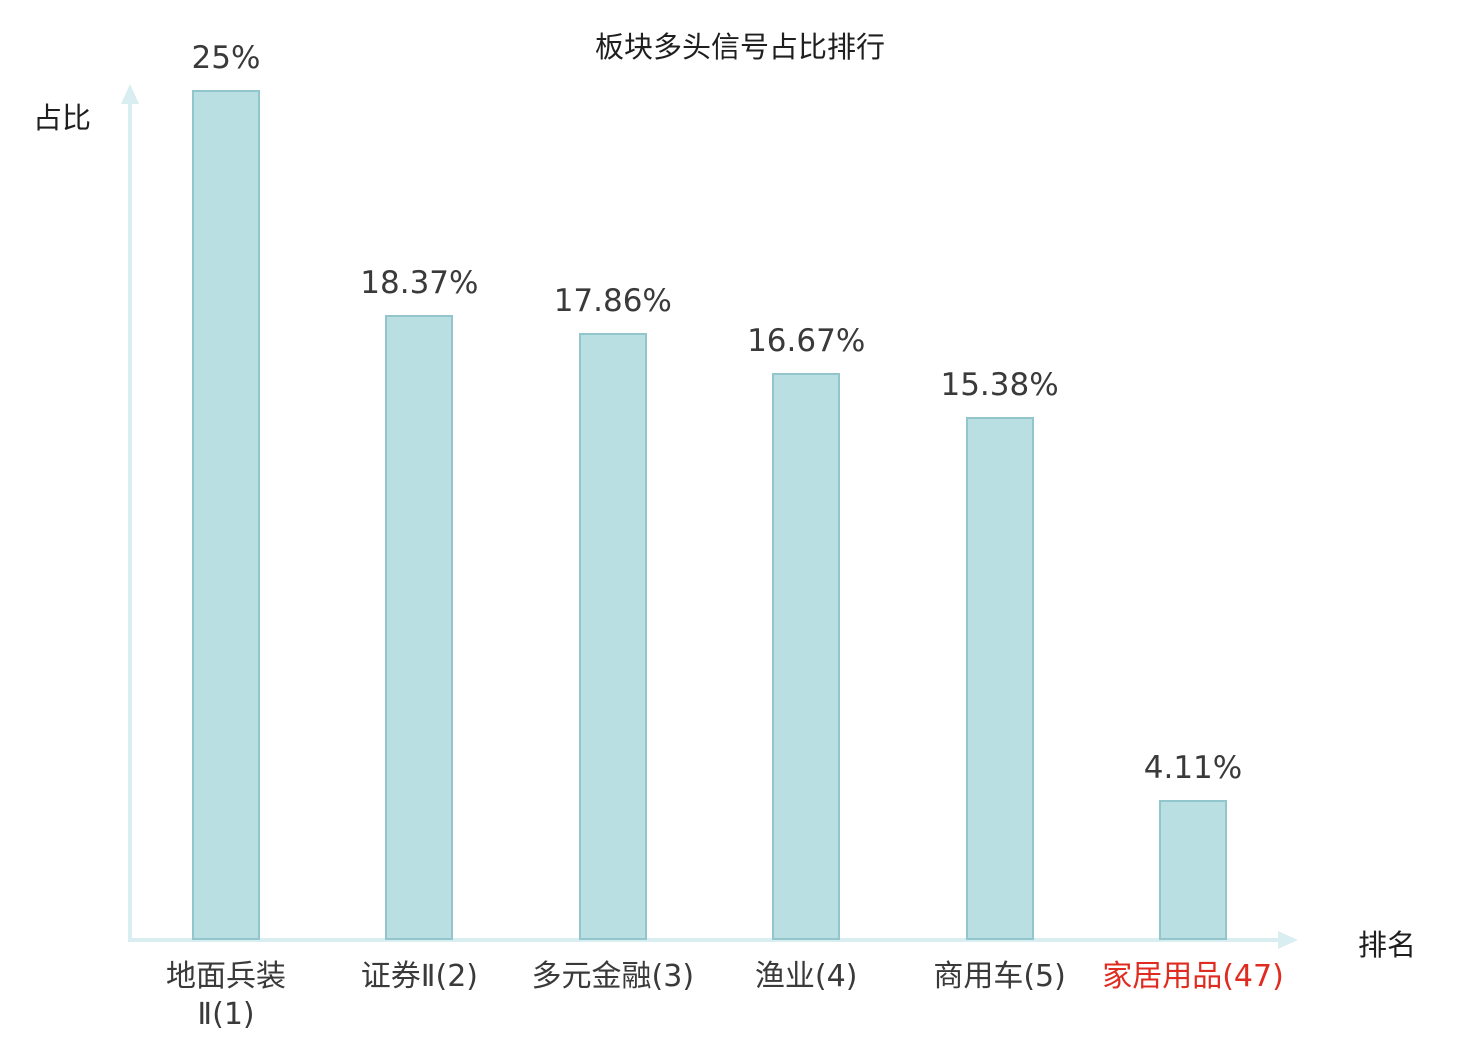  What do you see at coordinates (1387, 945) in the screenshot?
I see `x-axis-label: 排名` at bounding box center [1387, 945].